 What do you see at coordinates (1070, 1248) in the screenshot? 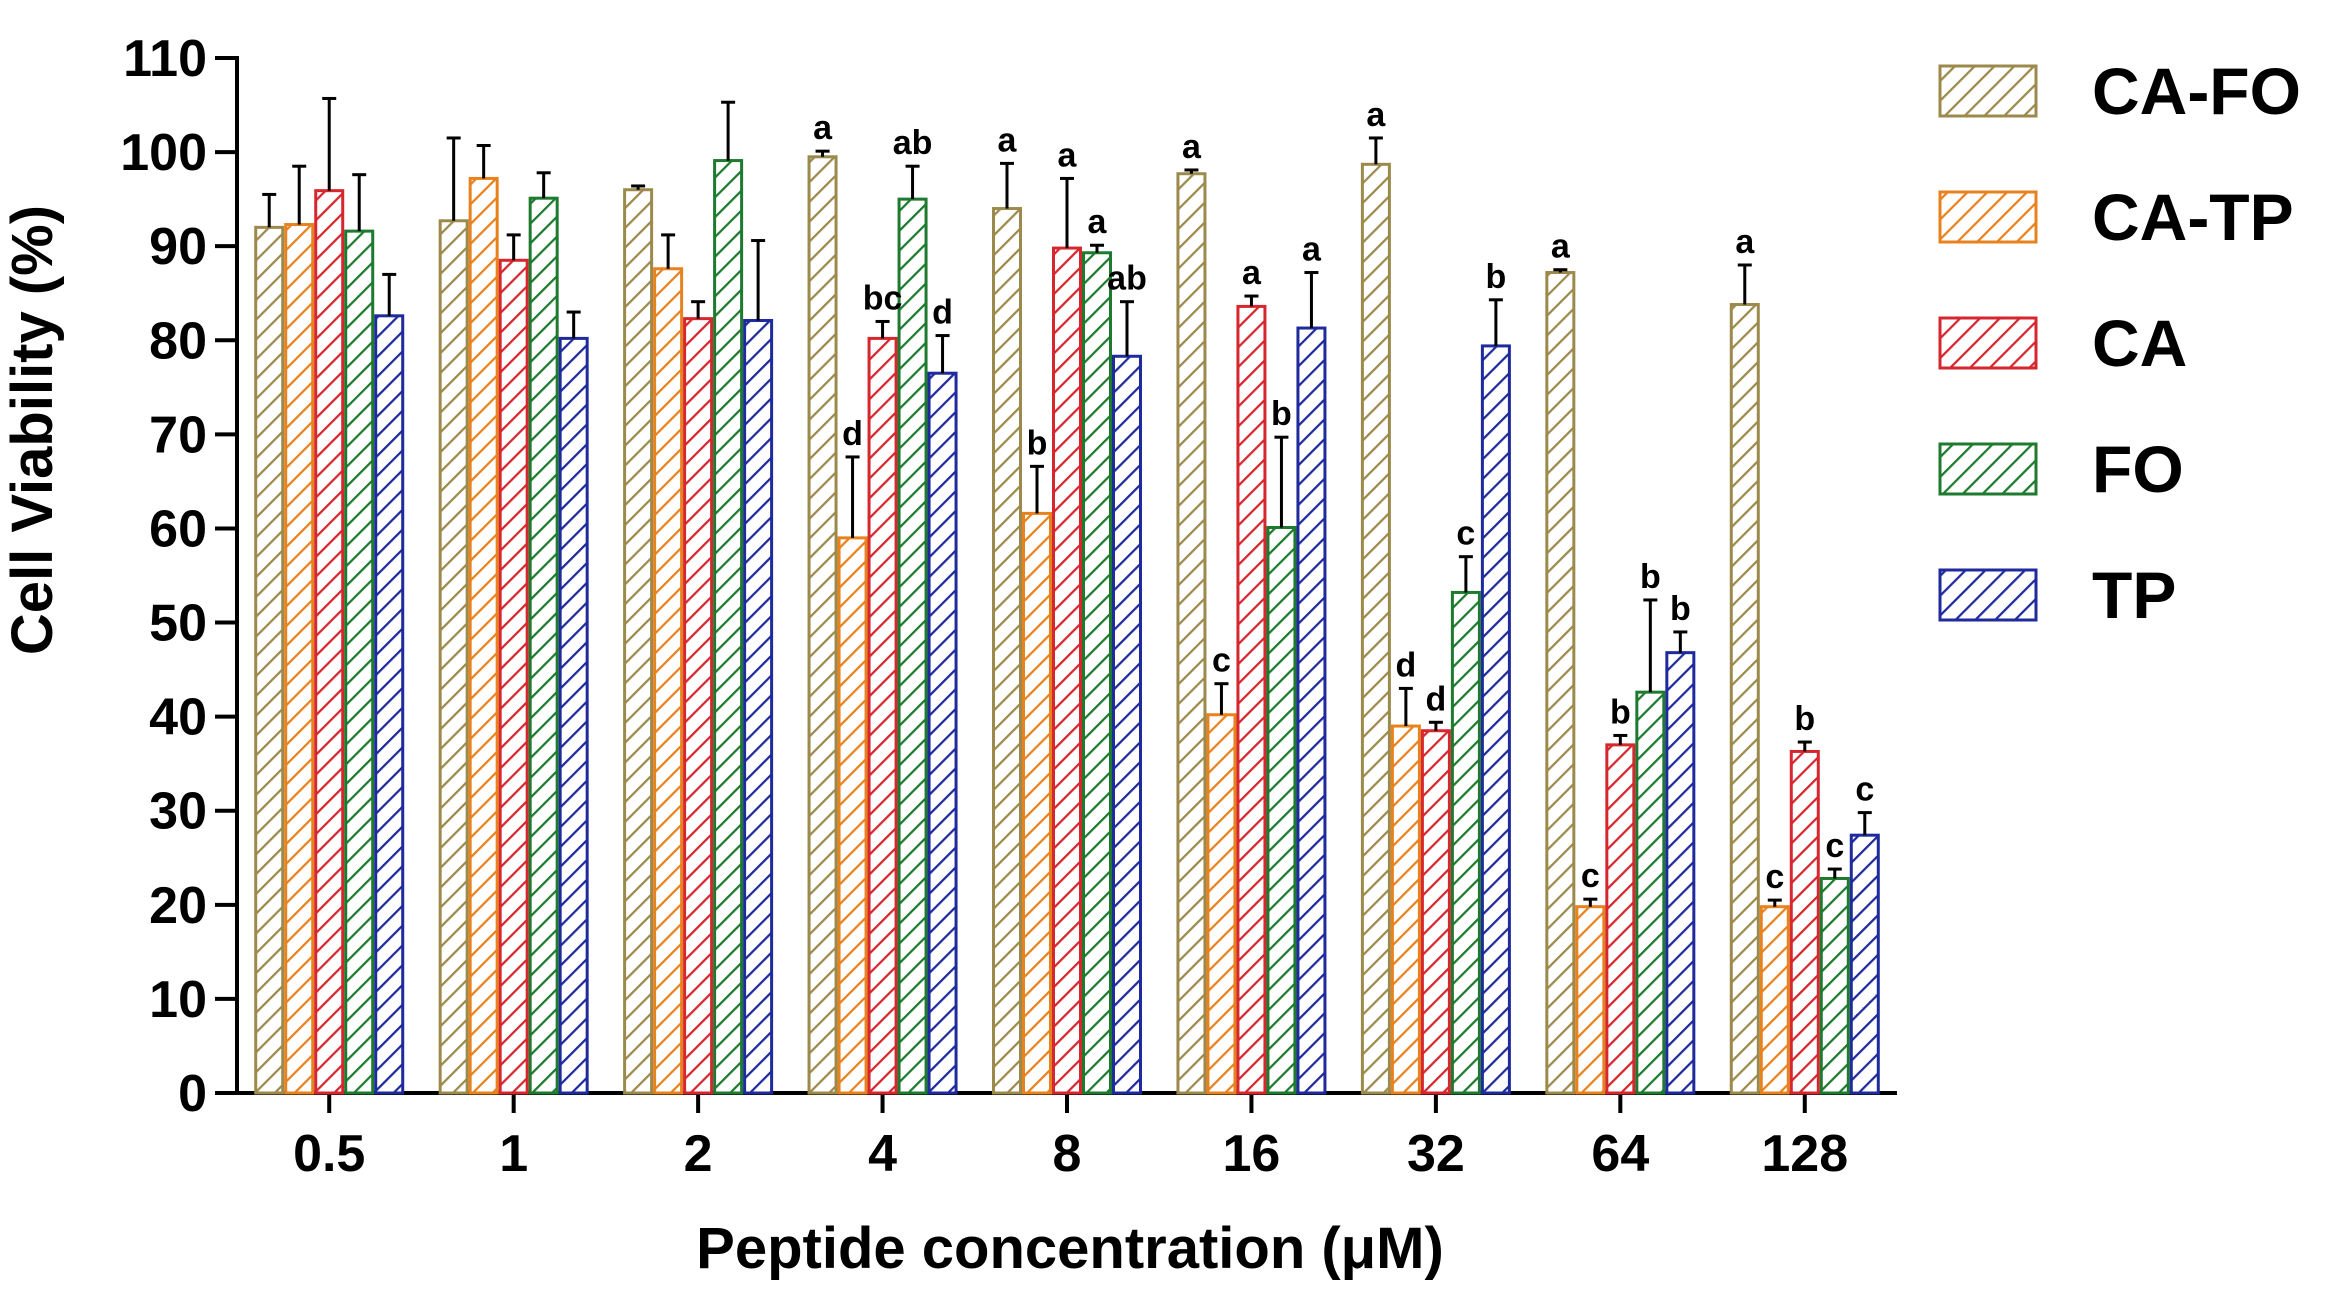
I see `x-axis-title: Peptide concentration (μM)` at bounding box center [1070, 1248].